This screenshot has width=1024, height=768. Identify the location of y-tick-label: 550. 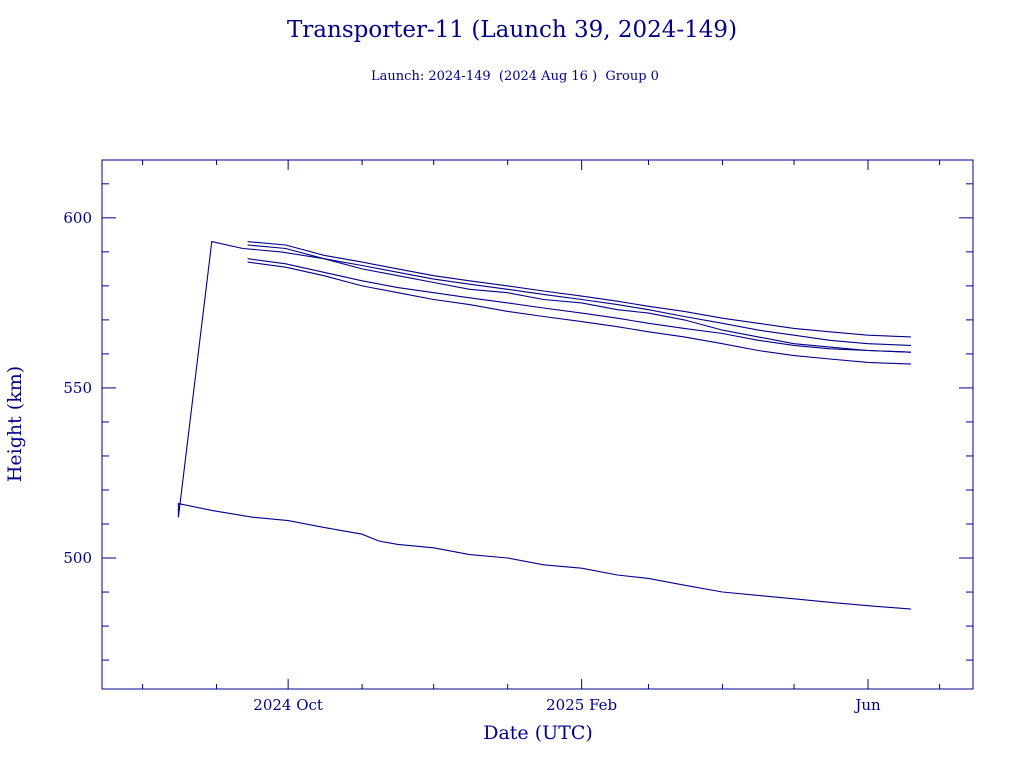
(77, 388).